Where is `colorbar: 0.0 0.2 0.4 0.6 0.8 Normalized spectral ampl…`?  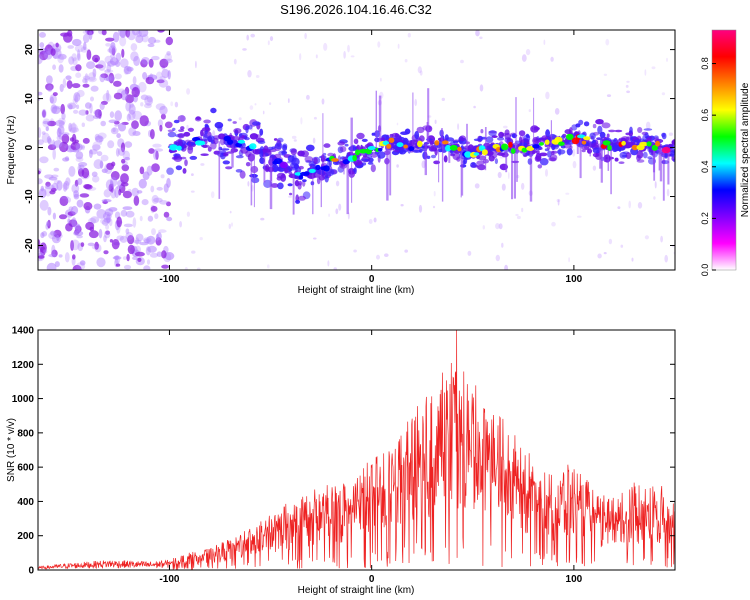 colorbar: 0.0 0.2 0.4 0.6 0.8 Normalized spectral ampl… is located at coordinates (725, 152).